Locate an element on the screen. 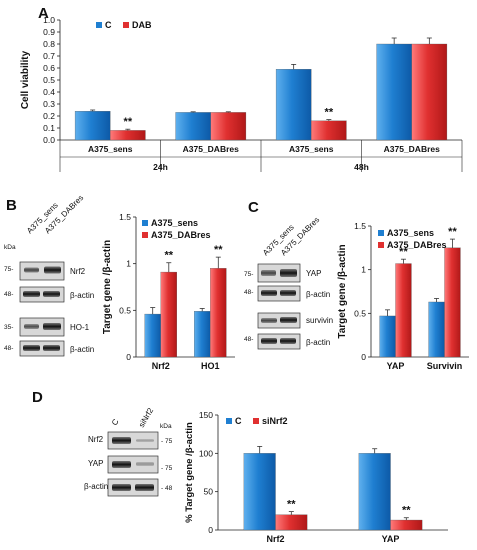  x-category-label: A375_DABres is located at coordinates (211, 149).